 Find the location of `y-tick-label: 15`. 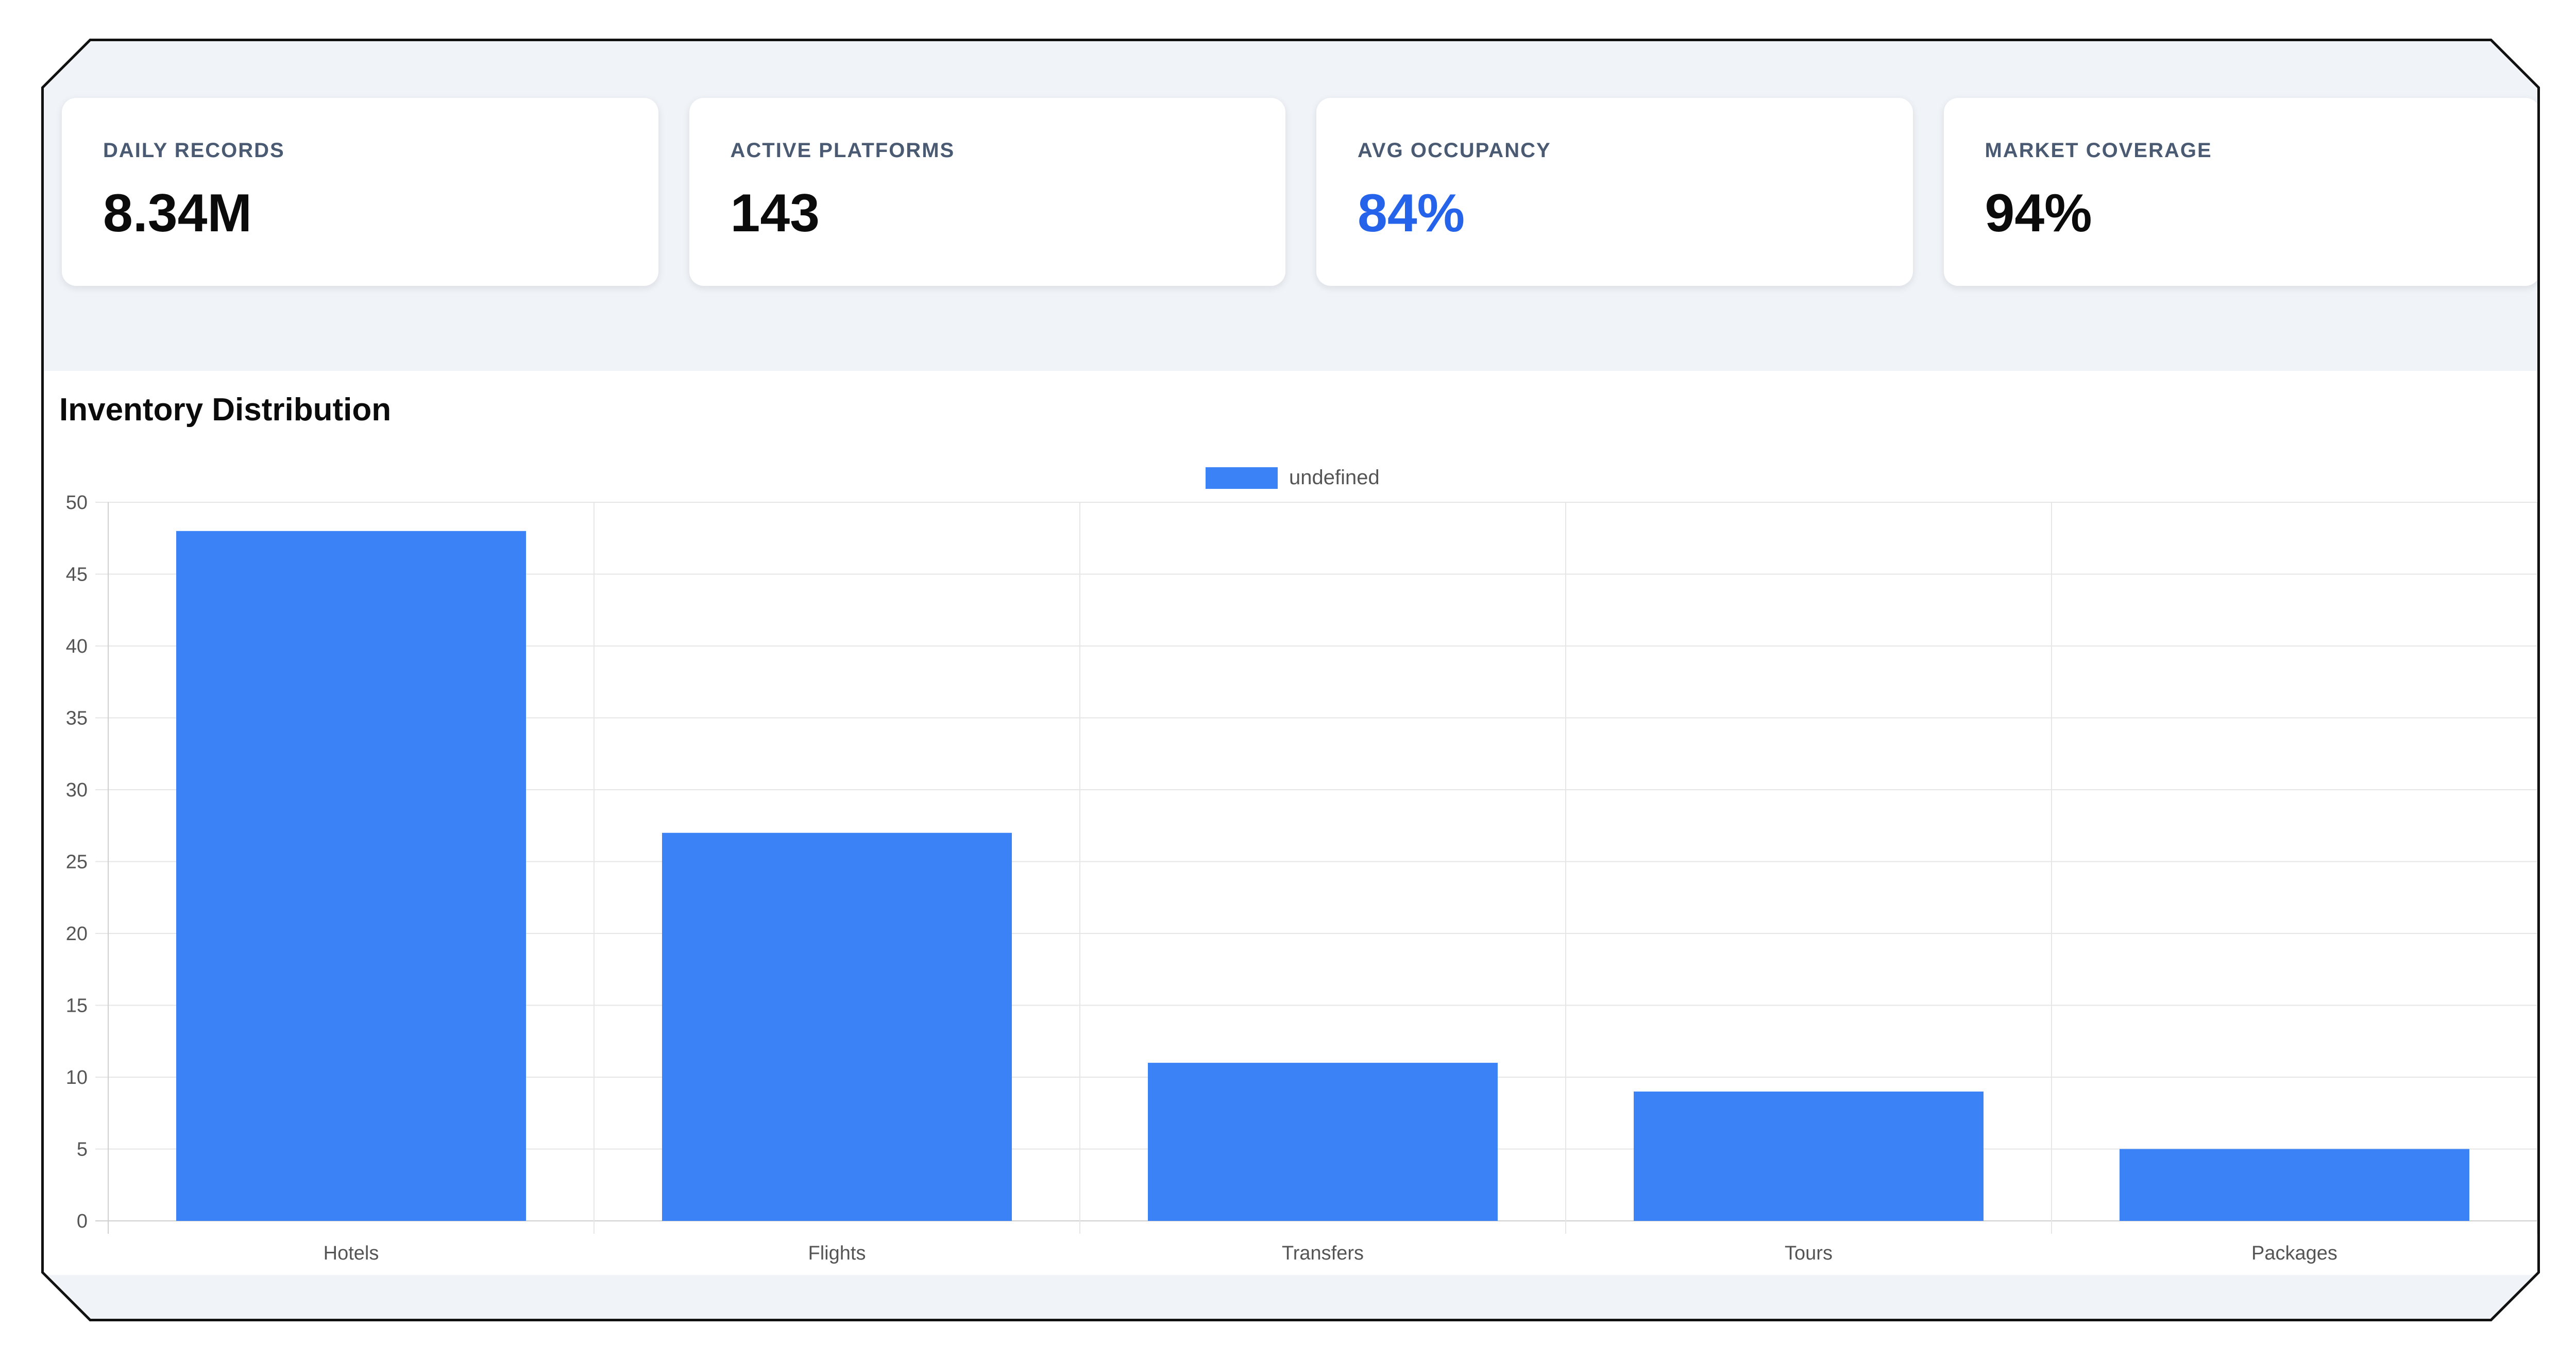

y-tick-label: 15 is located at coordinates (77, 1006).